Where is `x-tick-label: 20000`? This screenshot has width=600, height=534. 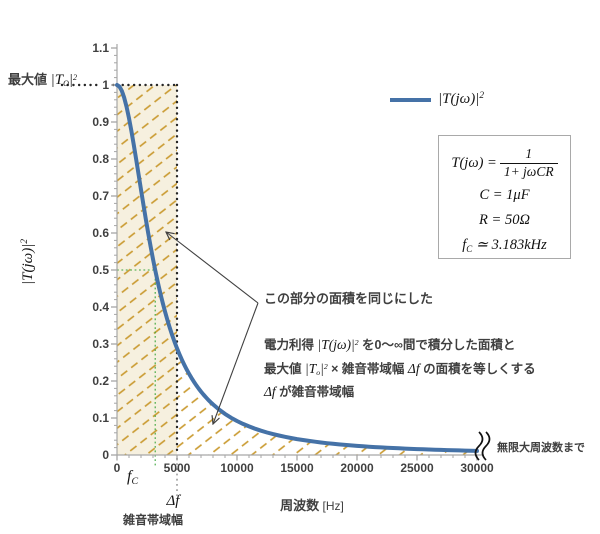
x-tick-label: 20000 is located at coordinates (357, 468).